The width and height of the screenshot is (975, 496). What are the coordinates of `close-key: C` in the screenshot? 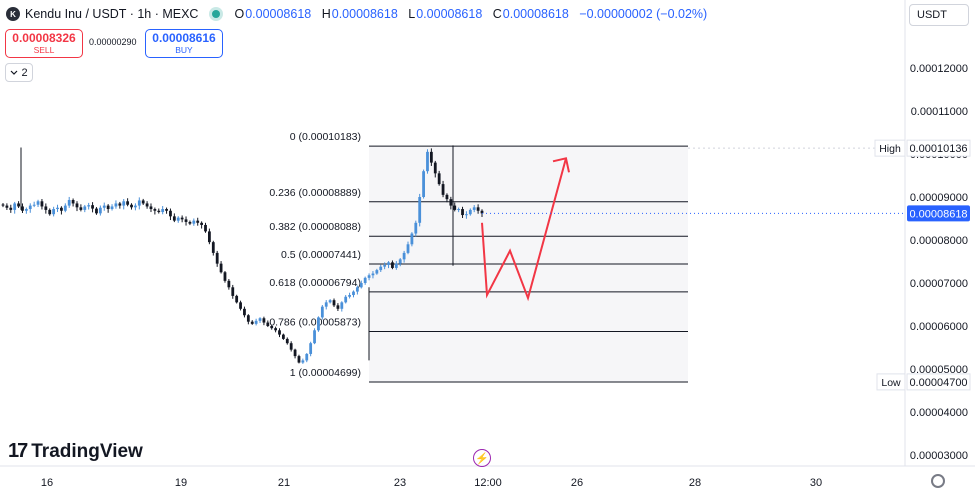 It's located at (497, 14).